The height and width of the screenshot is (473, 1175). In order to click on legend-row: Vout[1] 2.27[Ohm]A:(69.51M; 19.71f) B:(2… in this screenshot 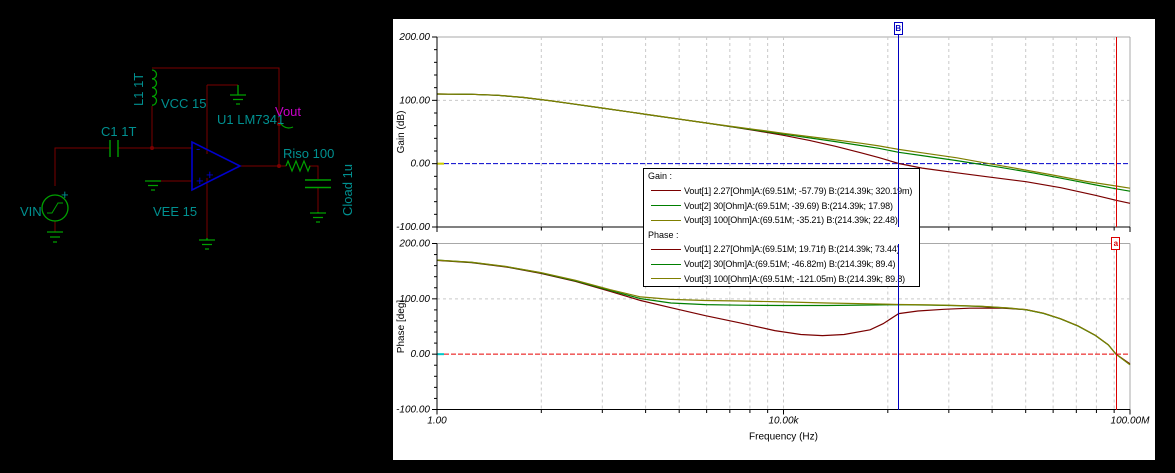, I will do `click(781, 249)`.